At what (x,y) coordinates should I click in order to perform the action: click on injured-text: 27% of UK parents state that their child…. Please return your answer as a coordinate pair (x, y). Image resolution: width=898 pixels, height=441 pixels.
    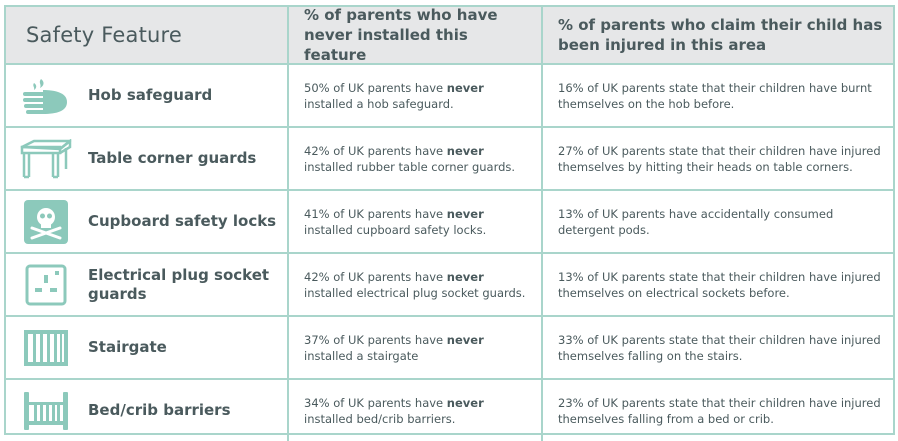
    Looking at the image, I should click on (719, 158).